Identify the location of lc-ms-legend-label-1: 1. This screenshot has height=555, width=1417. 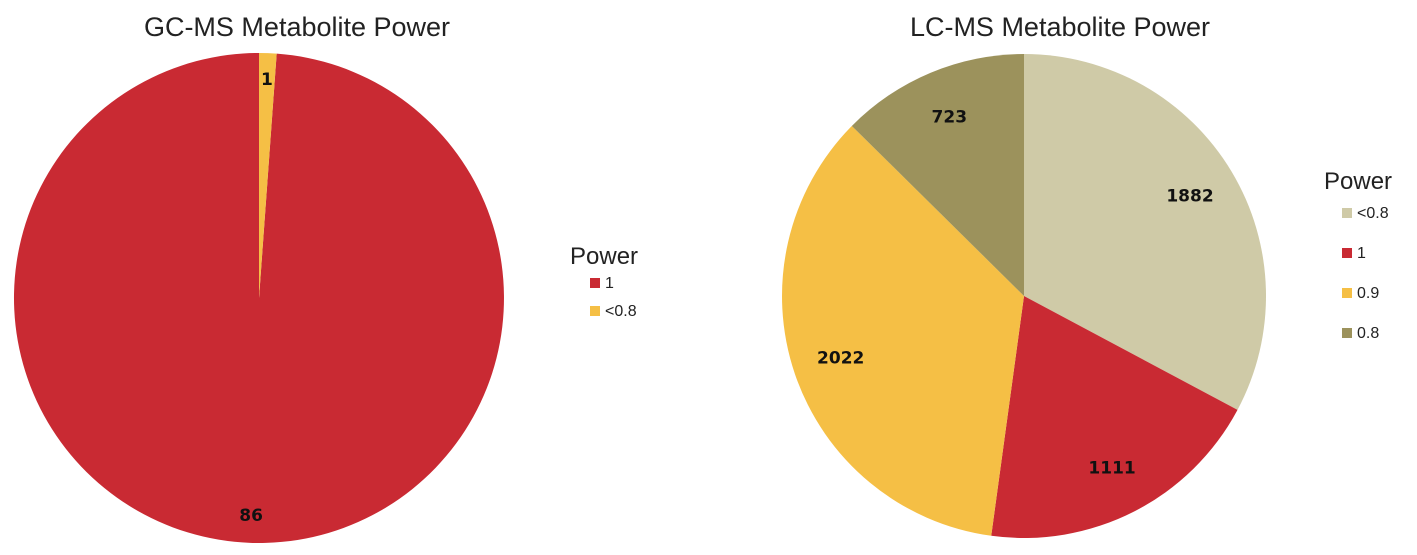
(1361, 253).